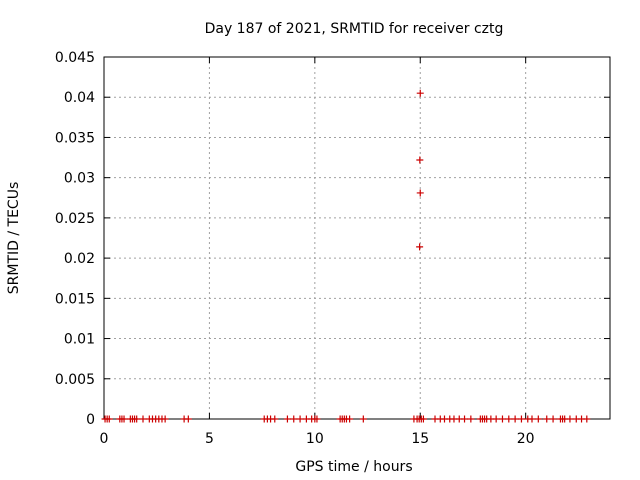  What do you see at coordinates (75, 58) in the screenshot?
I see `y-tick-label: 0.045` at bounding box center [75, 58].